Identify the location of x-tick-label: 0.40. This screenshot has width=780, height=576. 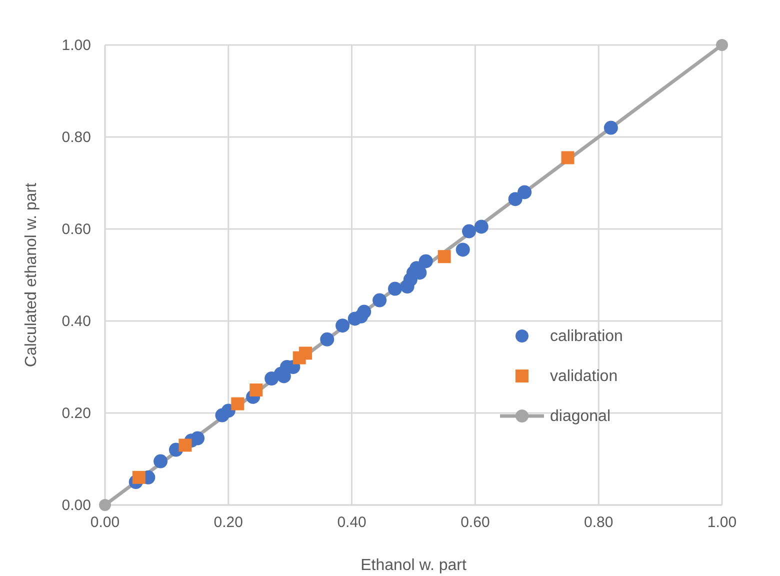
(351, 522).